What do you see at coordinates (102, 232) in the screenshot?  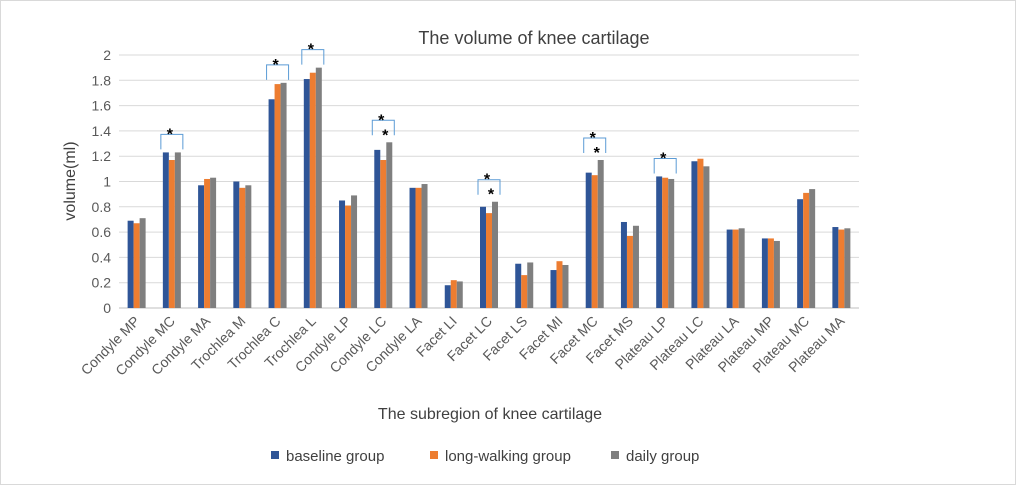 I see `y-tick-label: 0.6` at bounding box center [102, 232].